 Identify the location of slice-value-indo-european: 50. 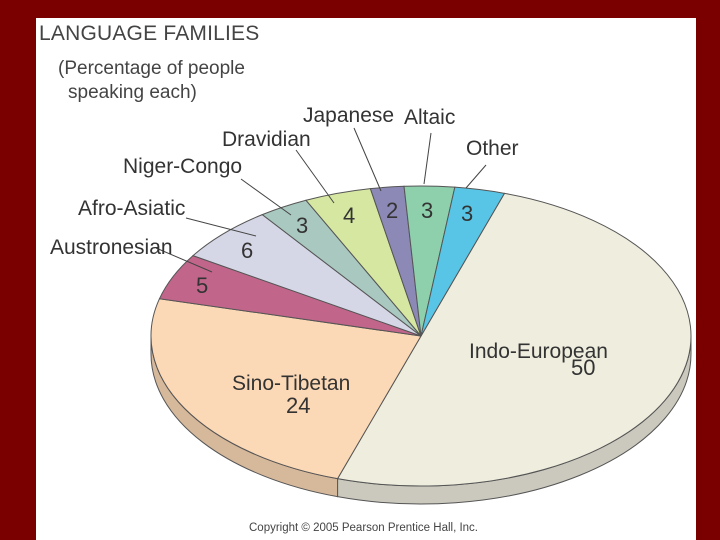
(583, 367).